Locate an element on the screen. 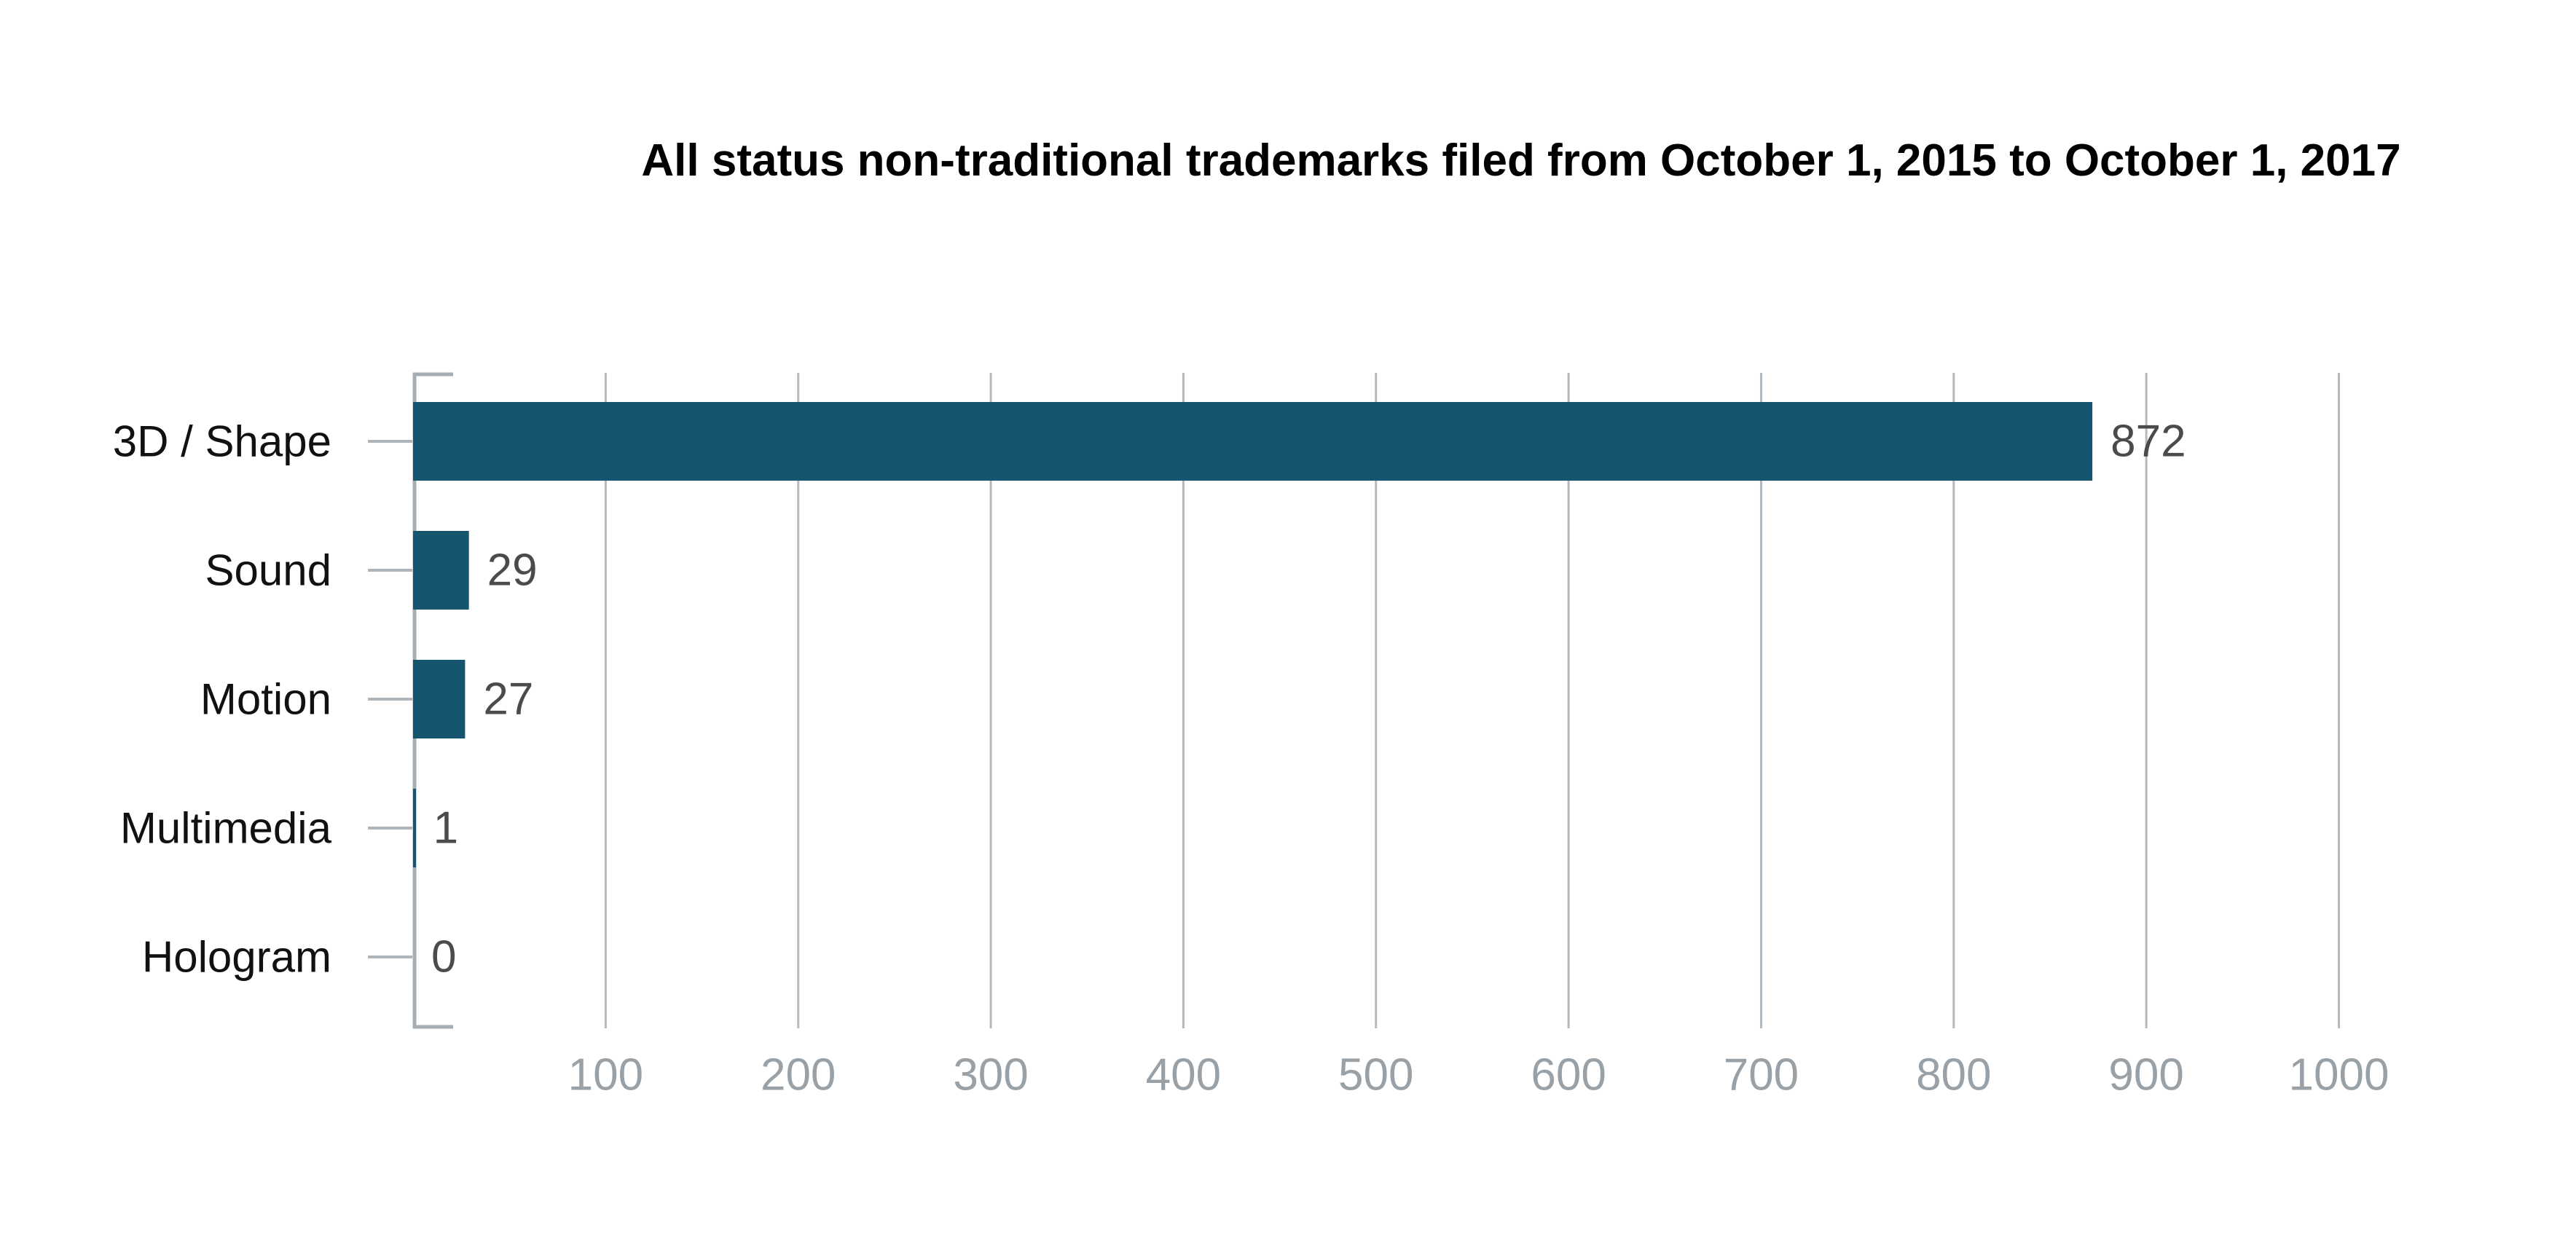 This screenshot has width=2576, height=1257. x-tick-label: 400 is located at coordinates (1183, 1075).